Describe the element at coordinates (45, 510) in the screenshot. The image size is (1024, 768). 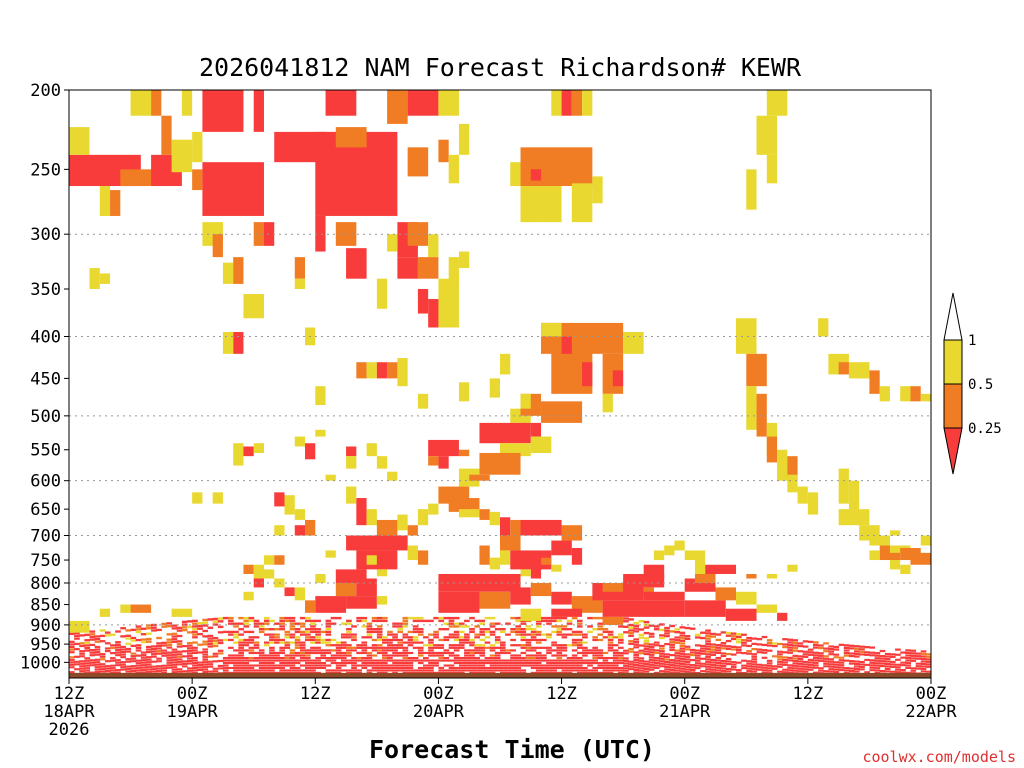
I see `y-tick-label-650: 650` at that location.